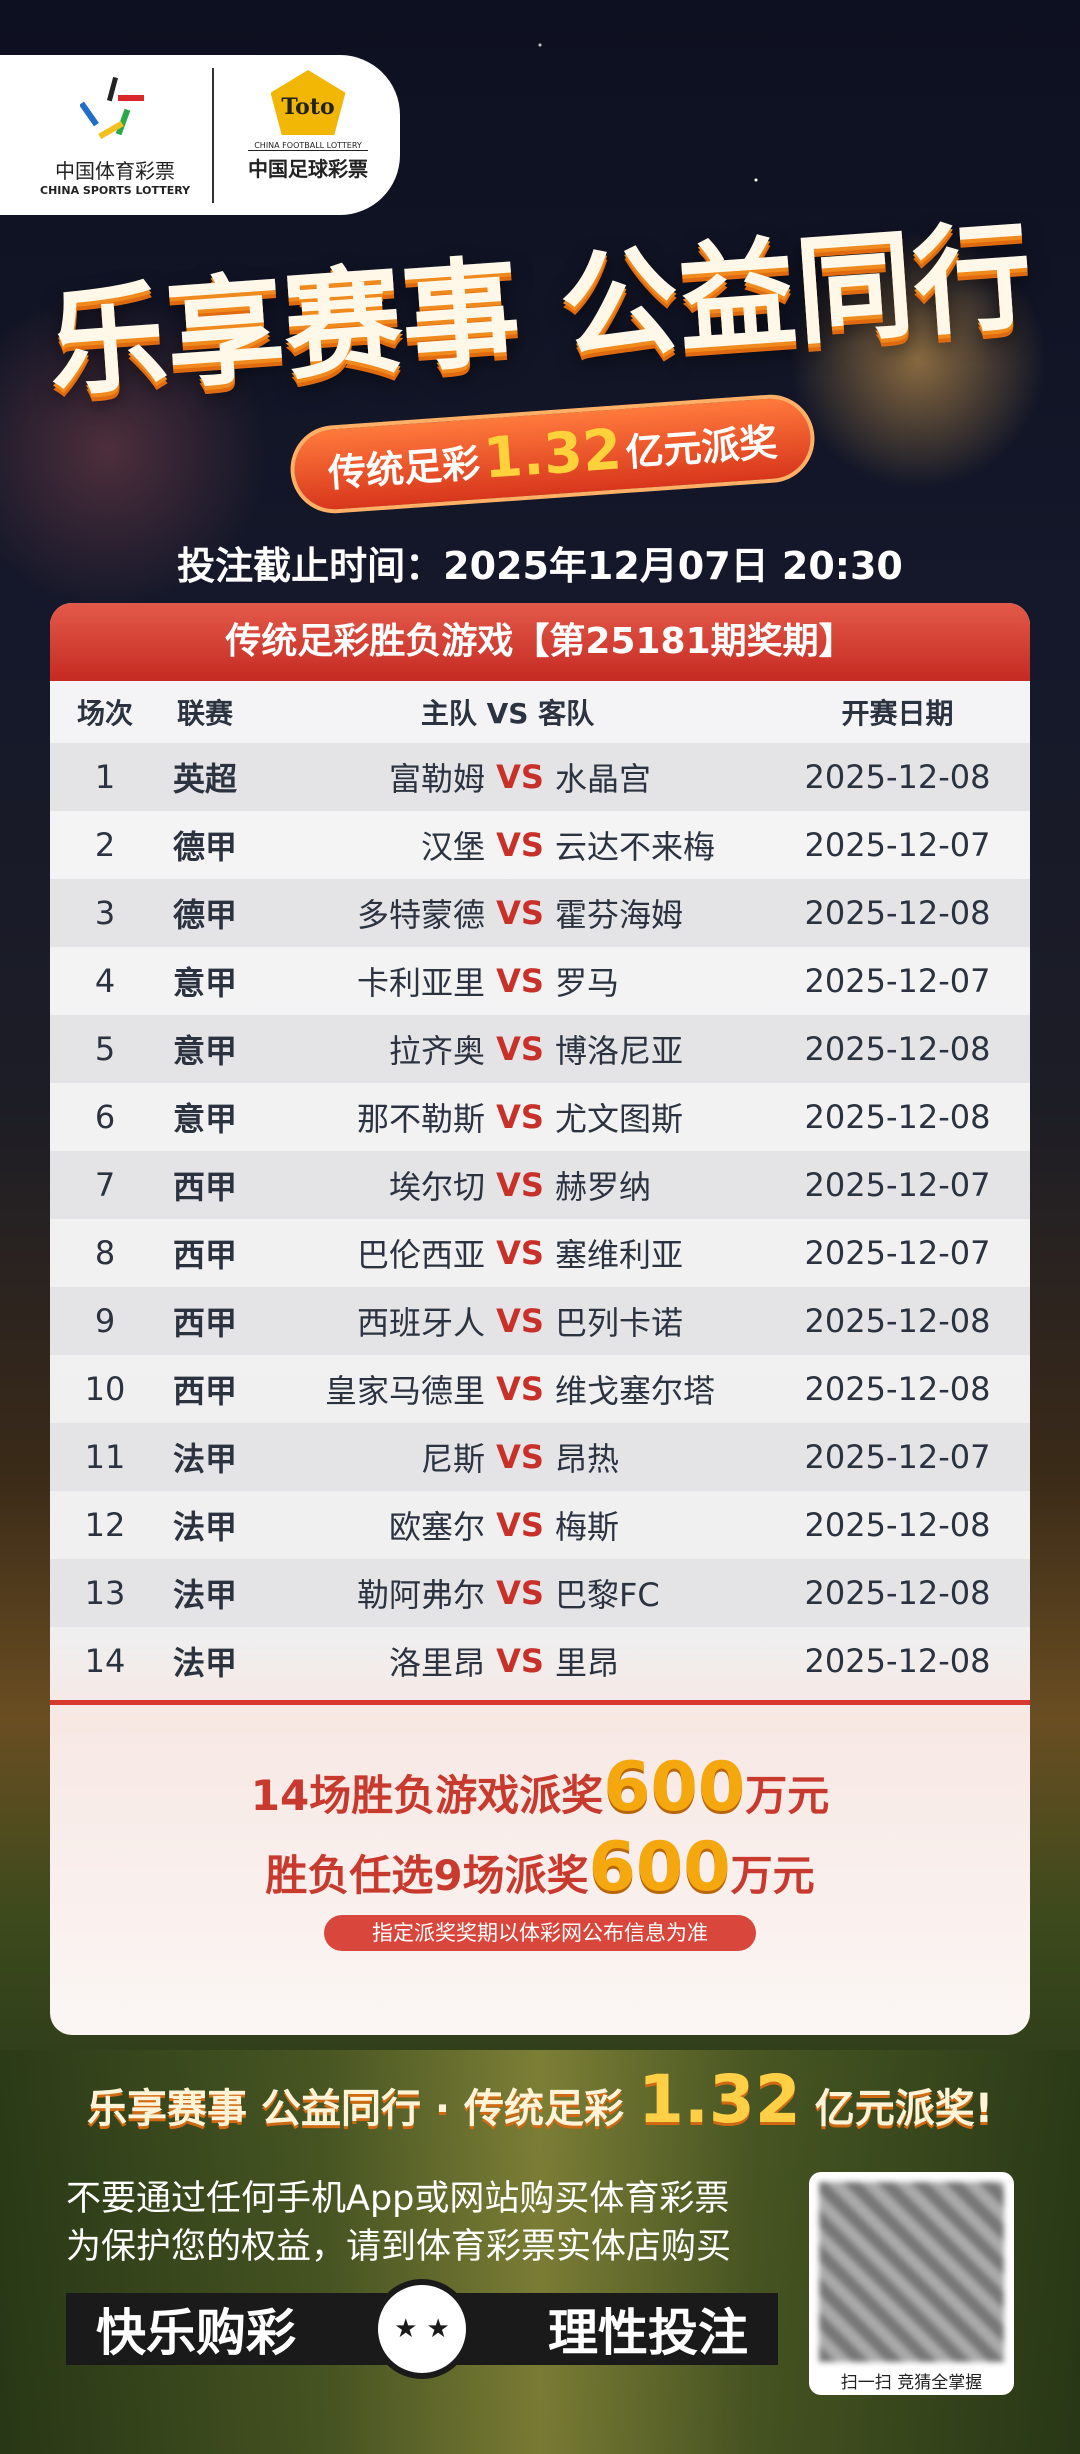 The width and height of the screenshot is (1080, 2454). What do you see at coordinates (619, 1323) in the screenshot?
I see `cell-away: 巴列卡诺` at bounding box center [619, 1323].